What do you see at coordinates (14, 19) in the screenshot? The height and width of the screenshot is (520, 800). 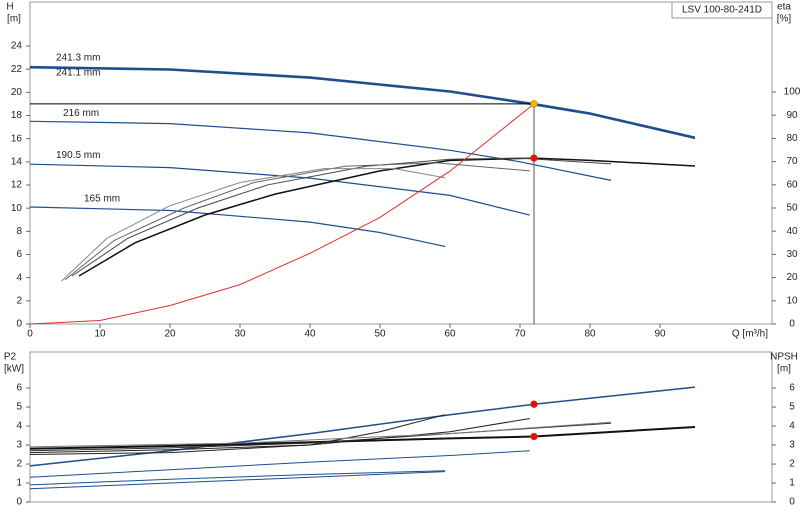 I see `y-axis-unit: [m]` at bounding box center [14, 19].